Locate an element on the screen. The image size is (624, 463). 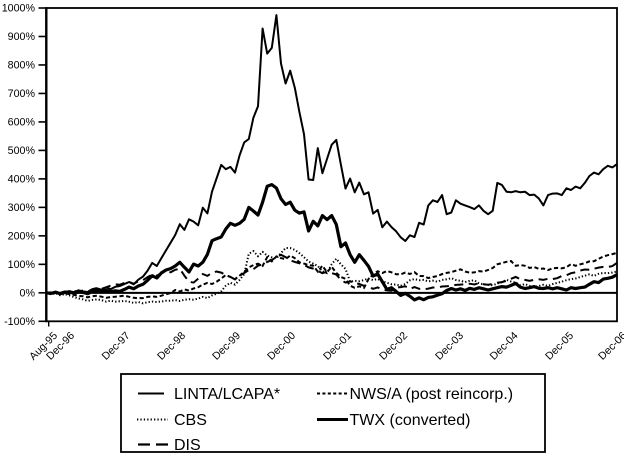
svg-text: LINTA/LCAPA* is located at coordinates (227, 394).